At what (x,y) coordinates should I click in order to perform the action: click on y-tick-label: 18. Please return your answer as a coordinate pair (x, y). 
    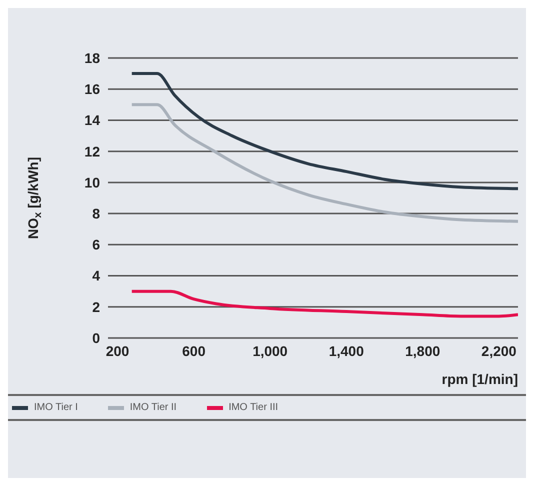
    Looking at the image, I should click on (92, 58).